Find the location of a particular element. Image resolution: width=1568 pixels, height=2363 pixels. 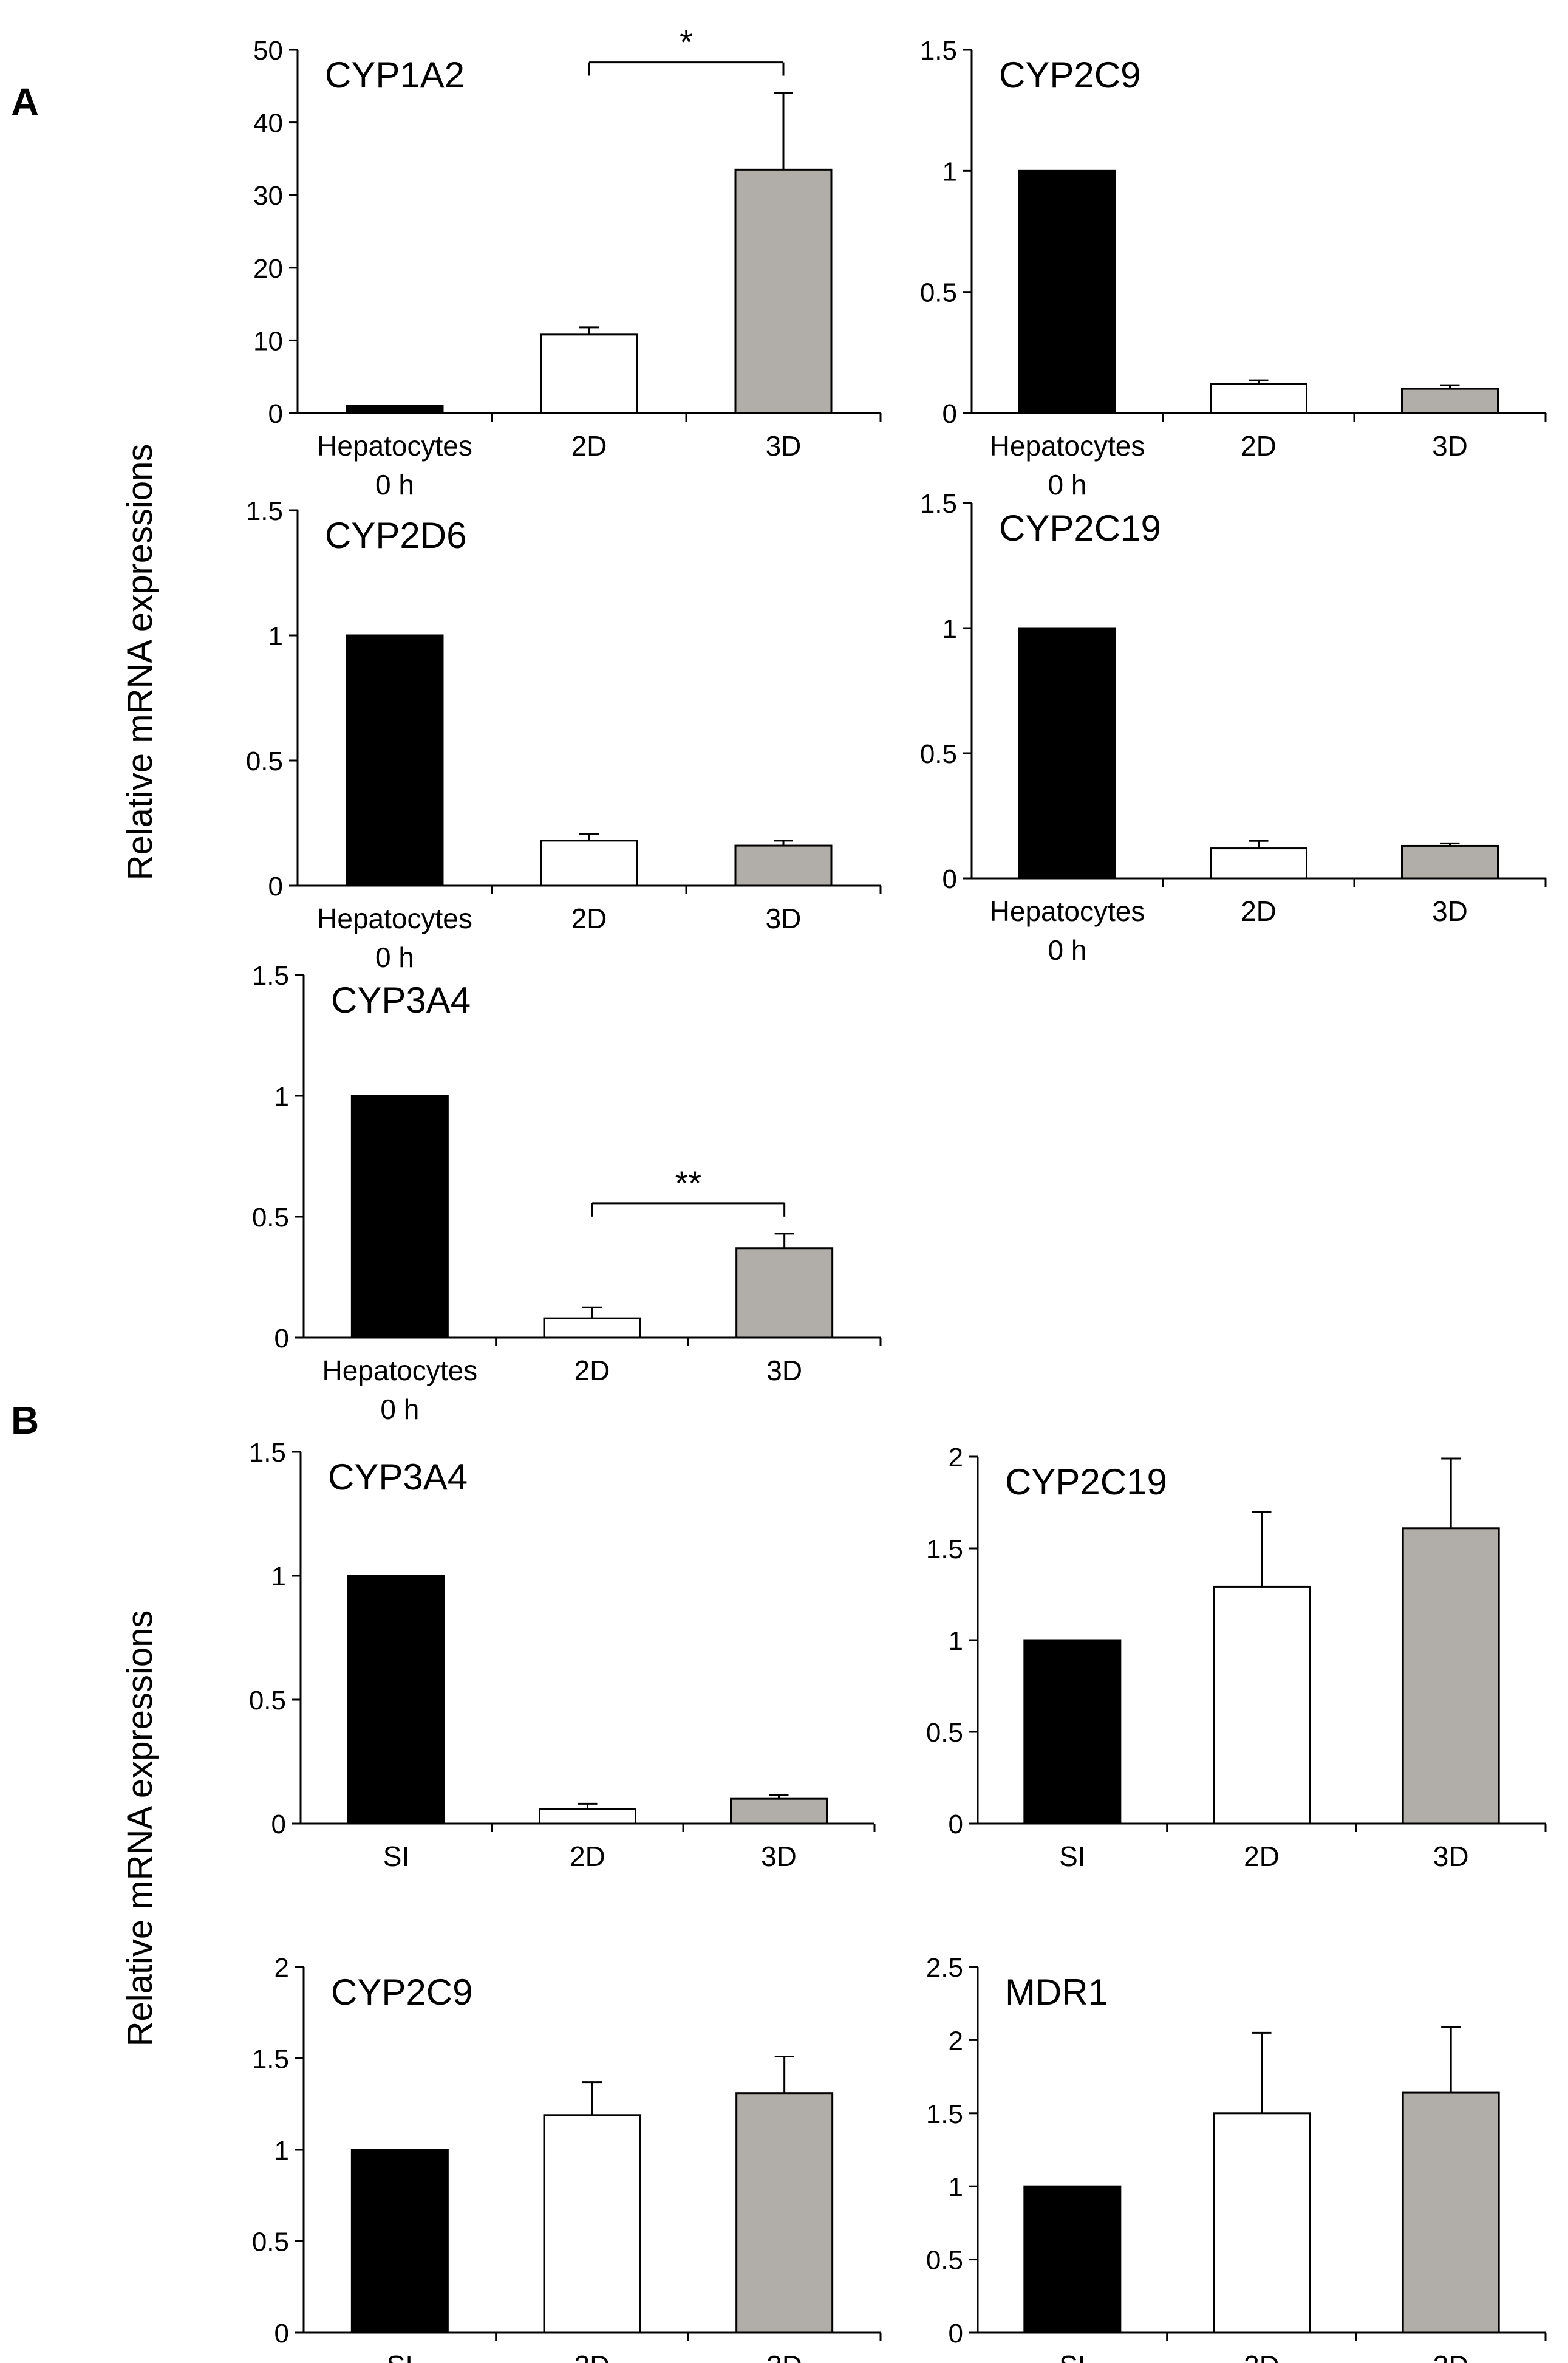

chart-b-mdr1: 0 0.5 1 1.5 2 2.5 SI 2D 3D MDR1 is located at coordinates (1236, 2158).